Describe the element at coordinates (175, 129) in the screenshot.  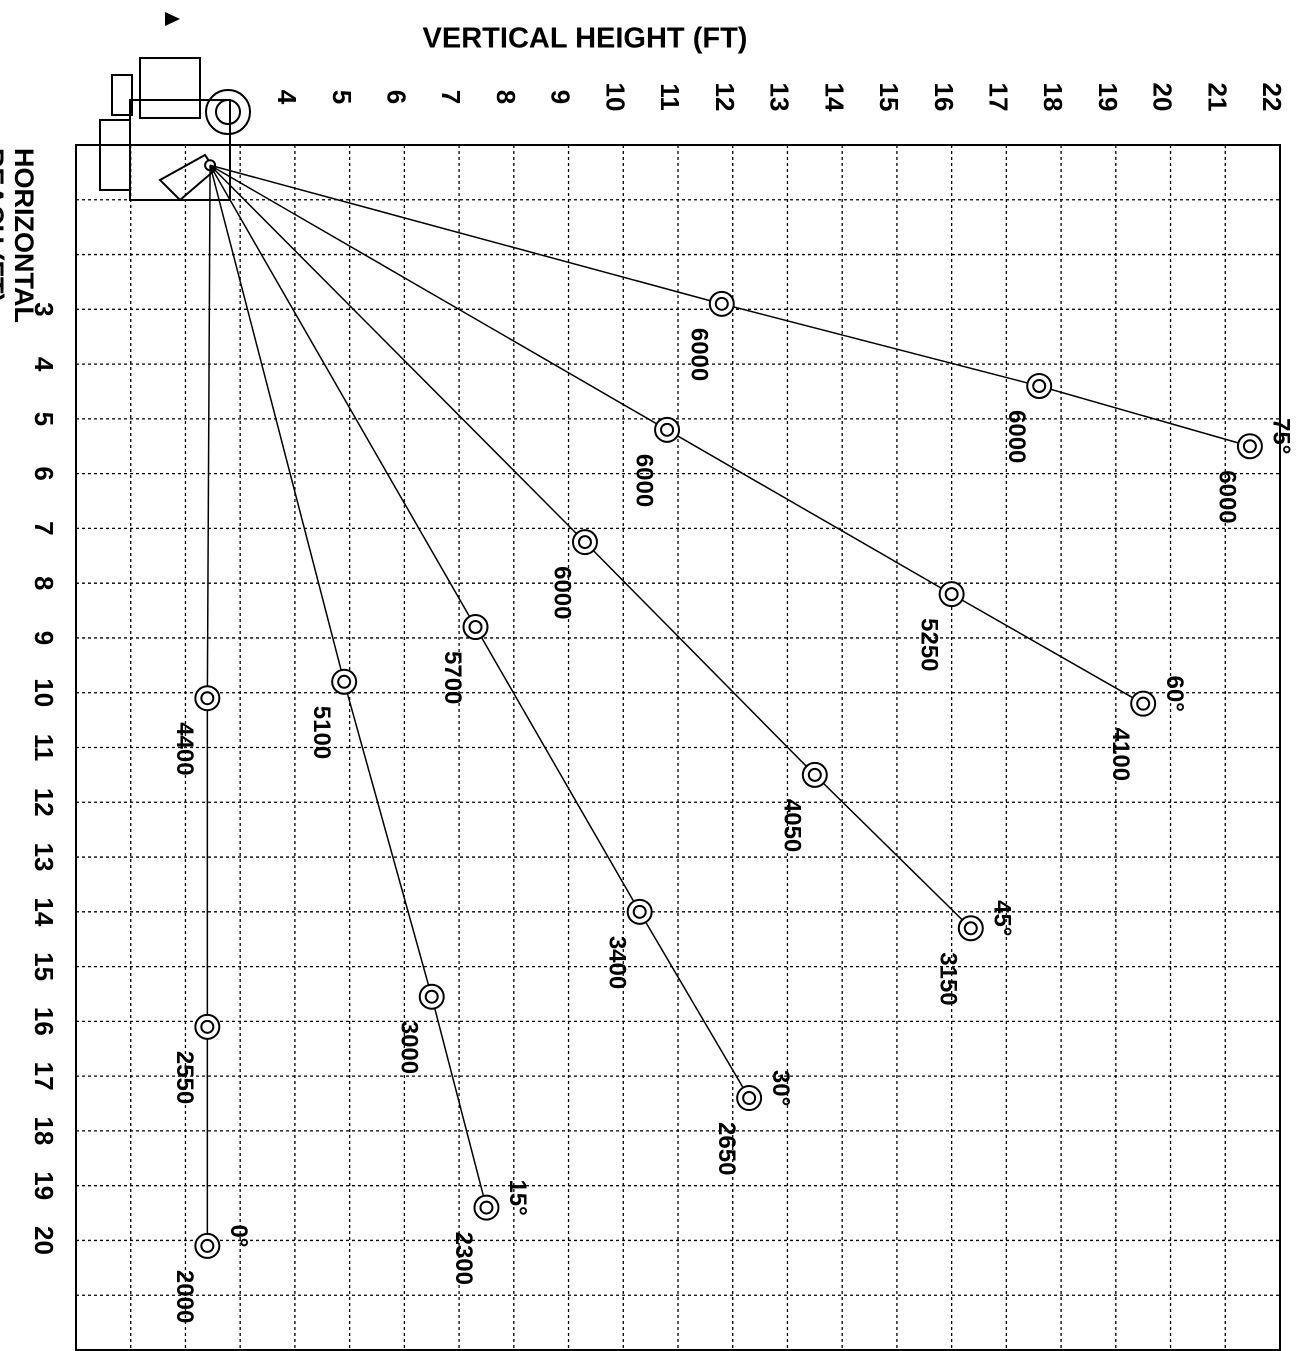
I see `machine-icon` at that location.